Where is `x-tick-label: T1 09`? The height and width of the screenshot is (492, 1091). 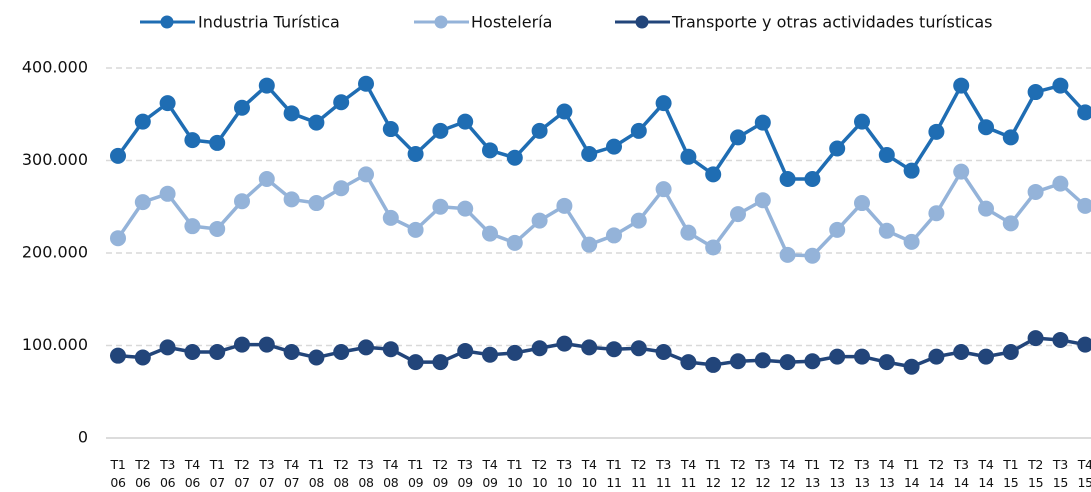
x-tick-label: T1 09 is located at coordinates (415, 473).